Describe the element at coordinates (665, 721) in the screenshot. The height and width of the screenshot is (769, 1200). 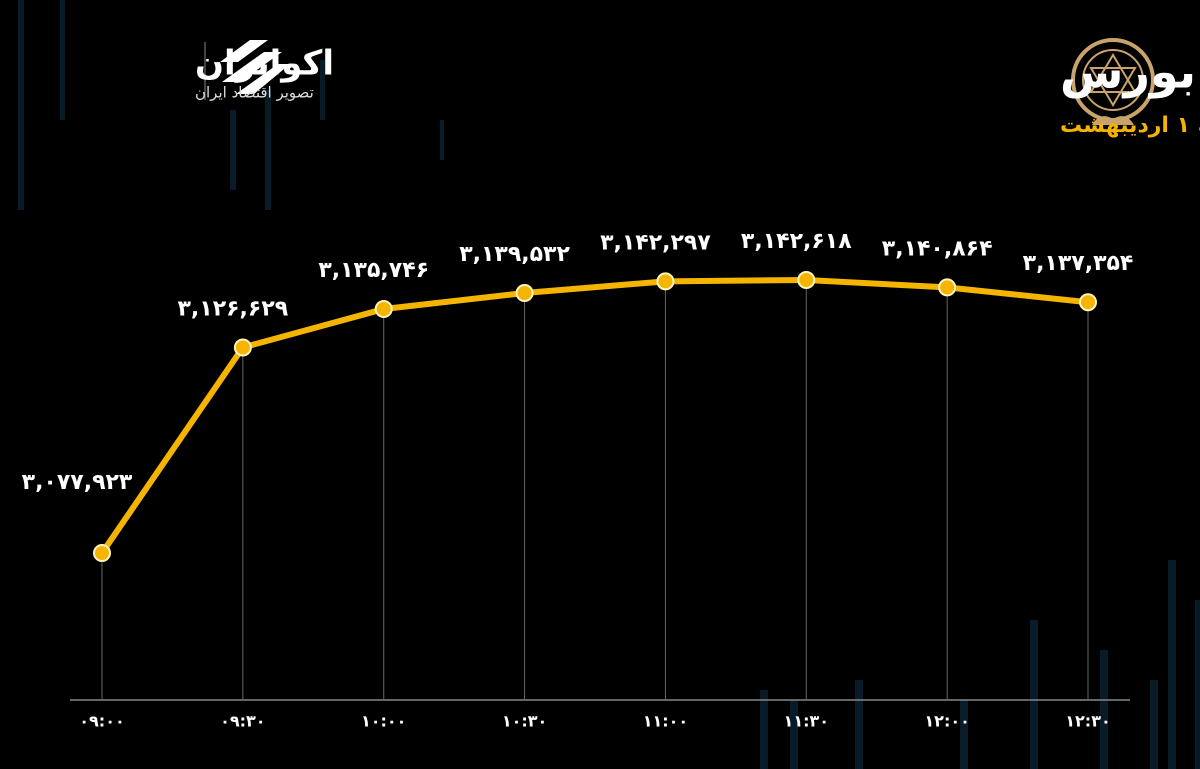
I see `x-tick-label: ۱۱:۰۰` at that location.